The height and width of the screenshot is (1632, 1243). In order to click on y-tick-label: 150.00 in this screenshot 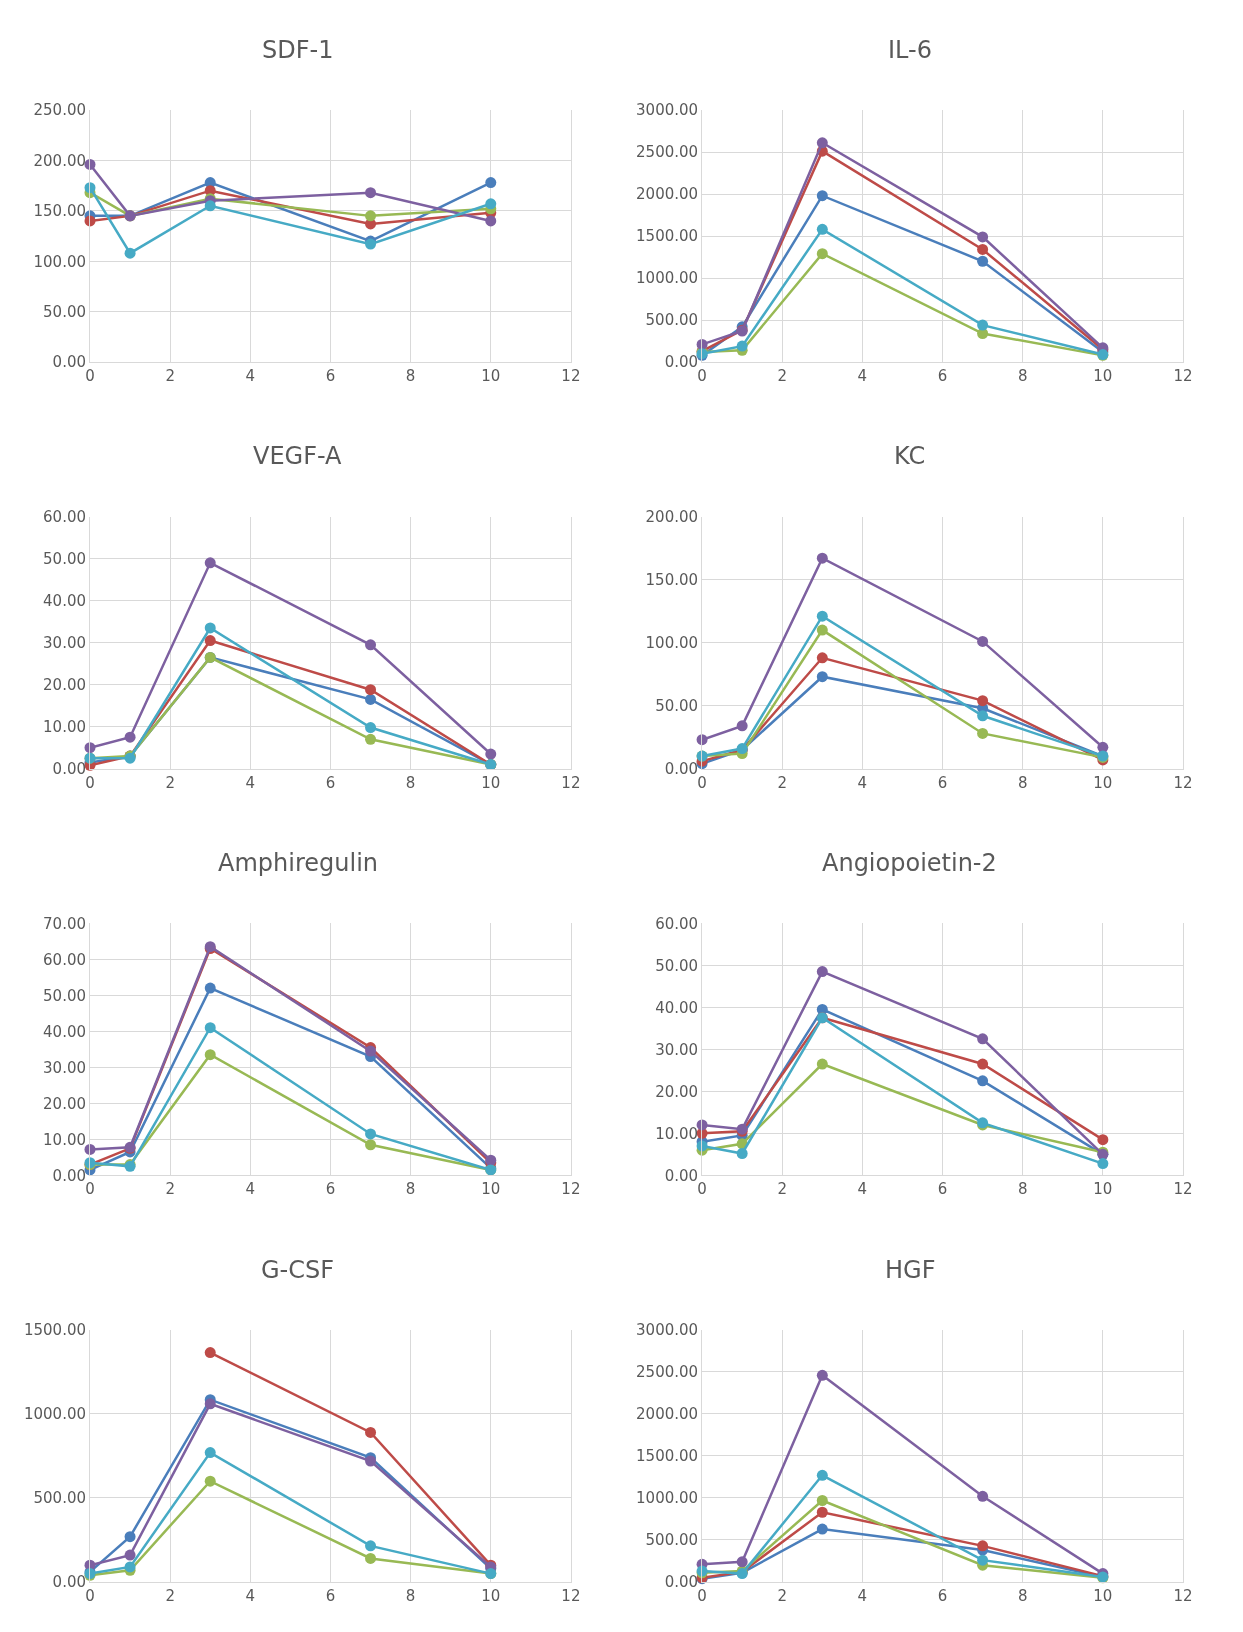, I will do `click(672, 579)`.